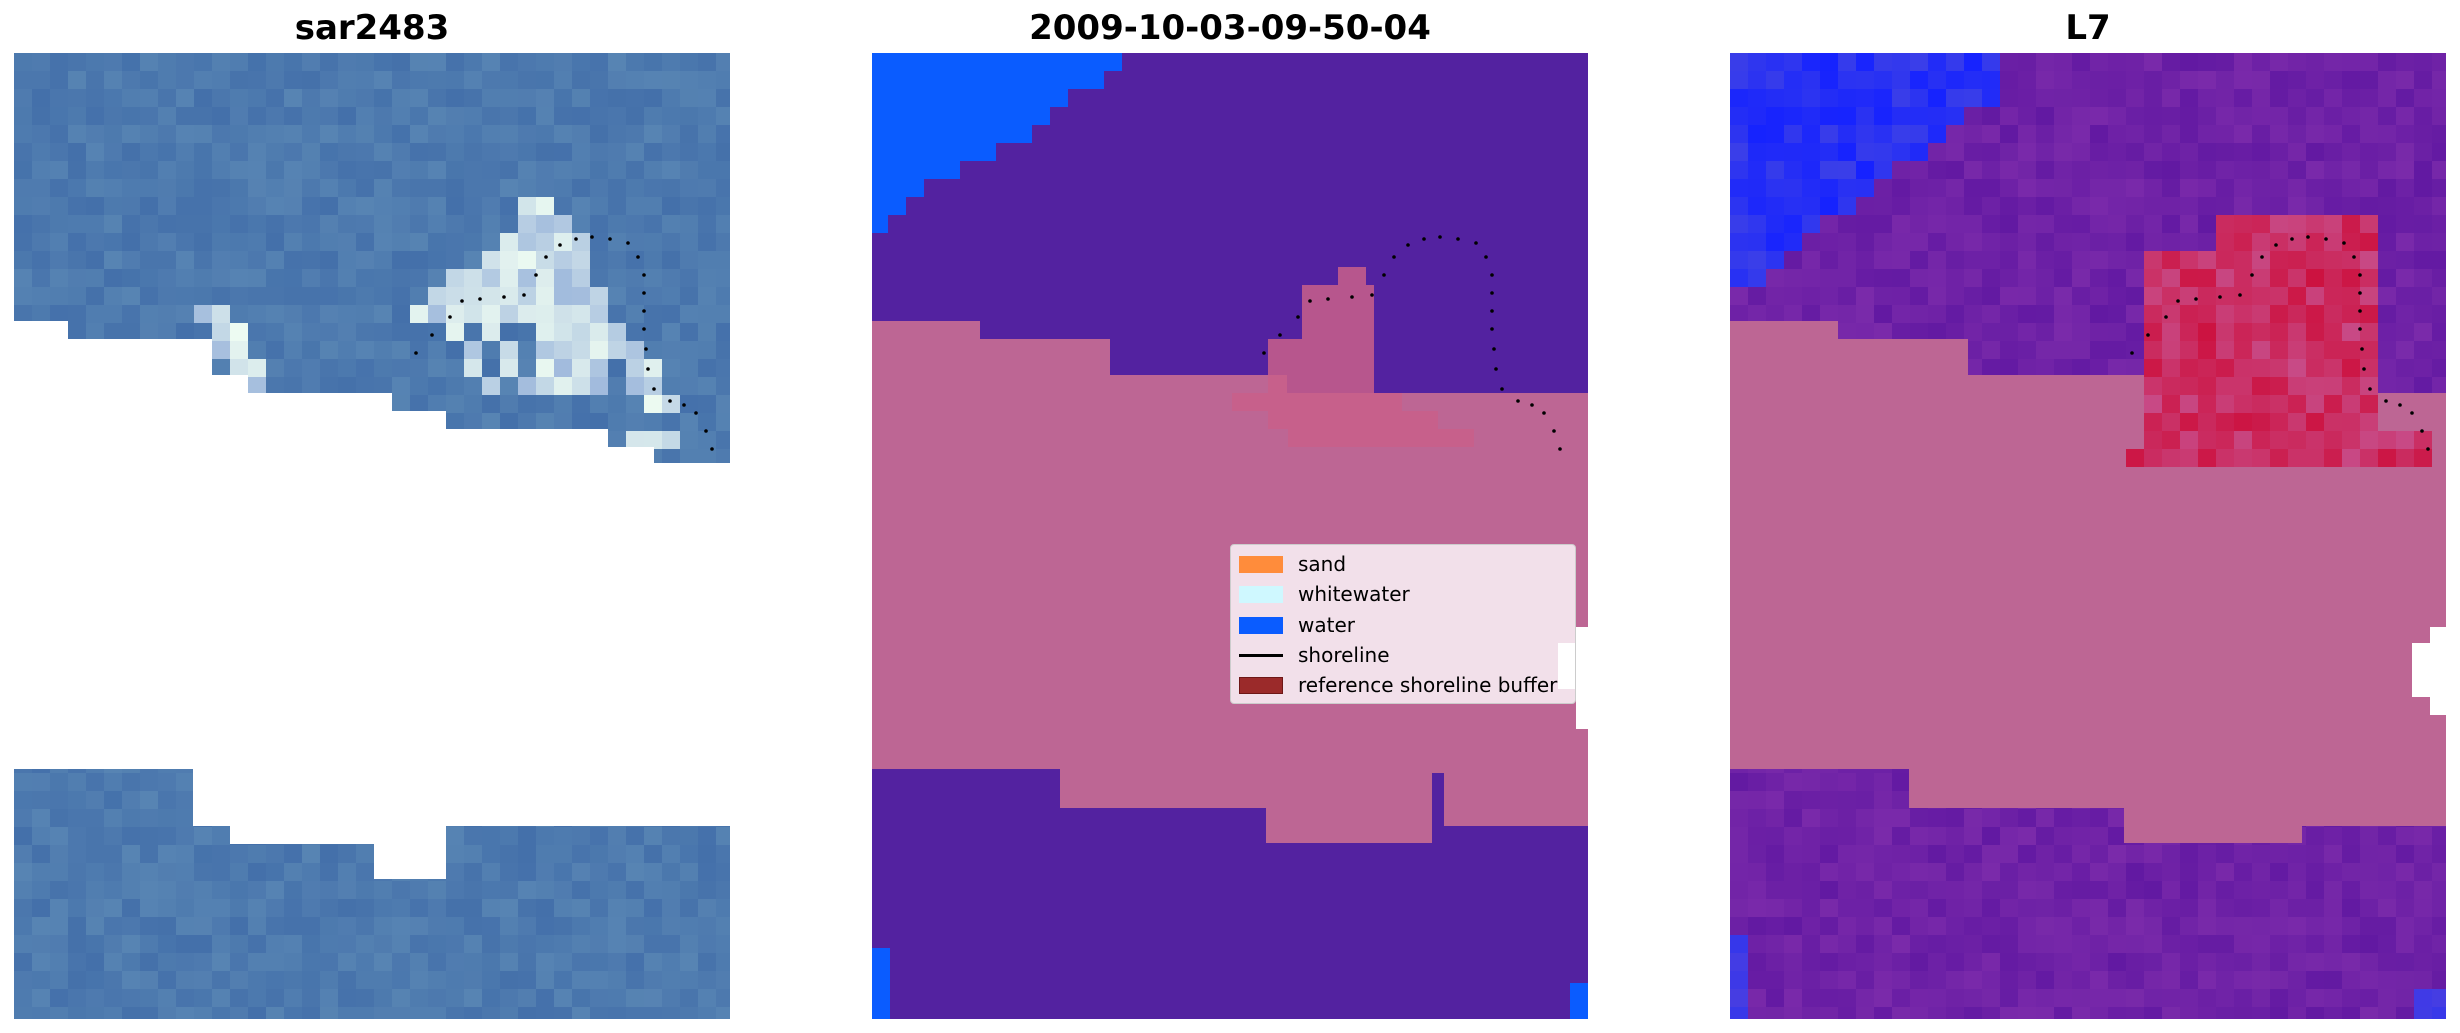 The height and width of the screenshot is (1033, 2460). What do you see at coordinates (1261, 655) in the screenshot?
I see `shoreline-line-swatch` at bounding box center [1261, 655].